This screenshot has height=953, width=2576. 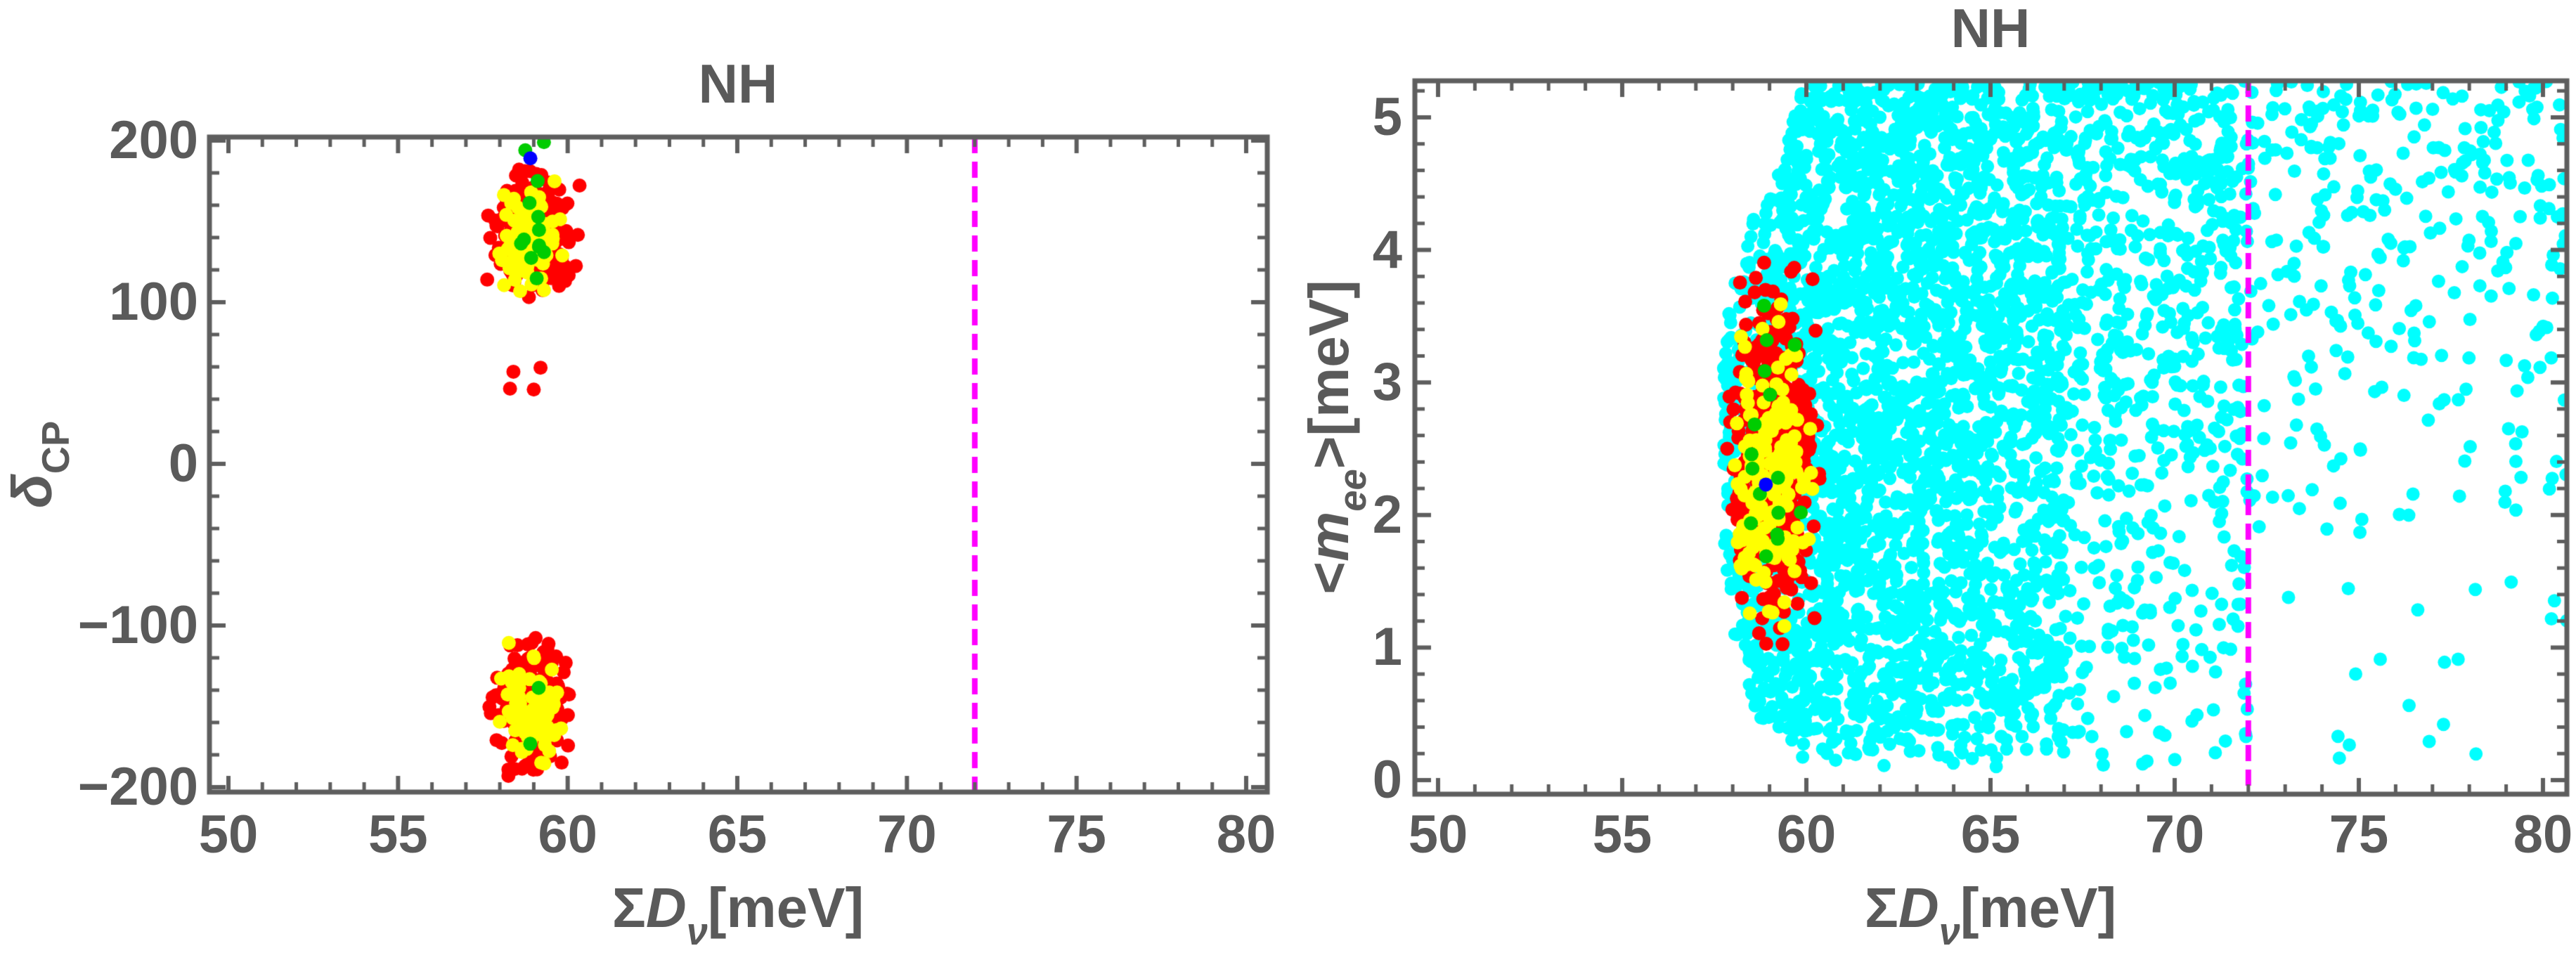 What do you see at coordinates (137, 625) in the screenshot?
I see `y-tick-label: −100` at bounding box center [137, 625].